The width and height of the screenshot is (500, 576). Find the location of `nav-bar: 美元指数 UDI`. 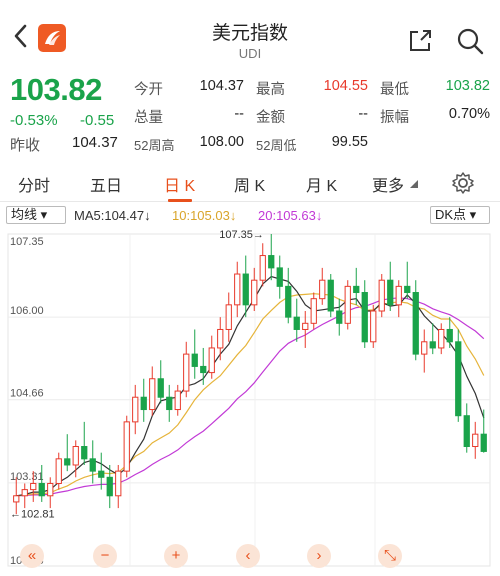

nav-bar: 美元指数 UDI is located at coordinates (250, 33).